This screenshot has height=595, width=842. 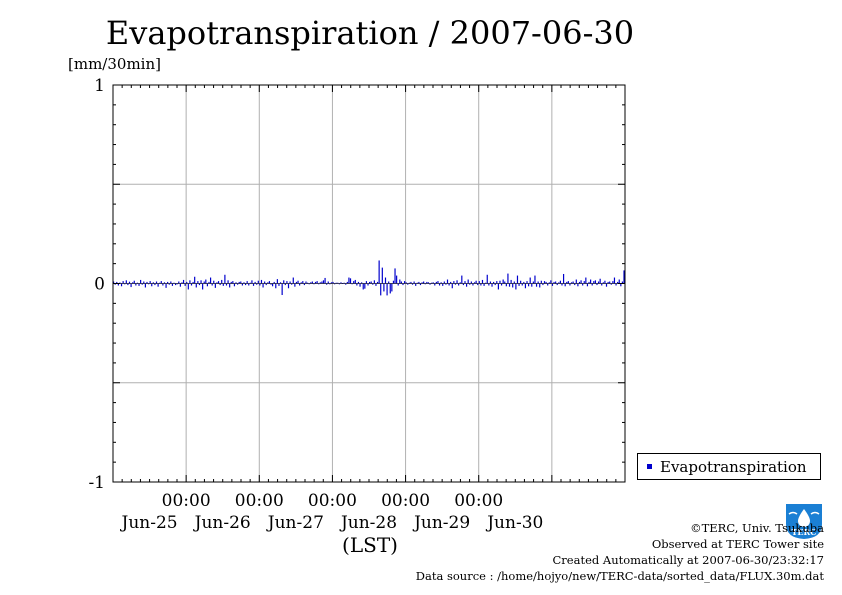 I want to click on y-tick-label: -1, so click(x=96, y=483).